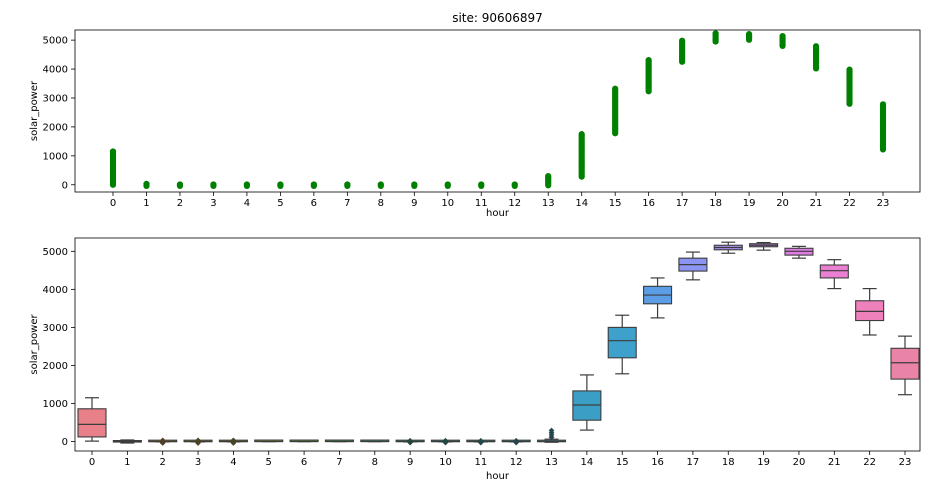 The height and width of the screenshot is (502, 939). I want to click on scatter-ytick-label: 1000, so click(55, 156).